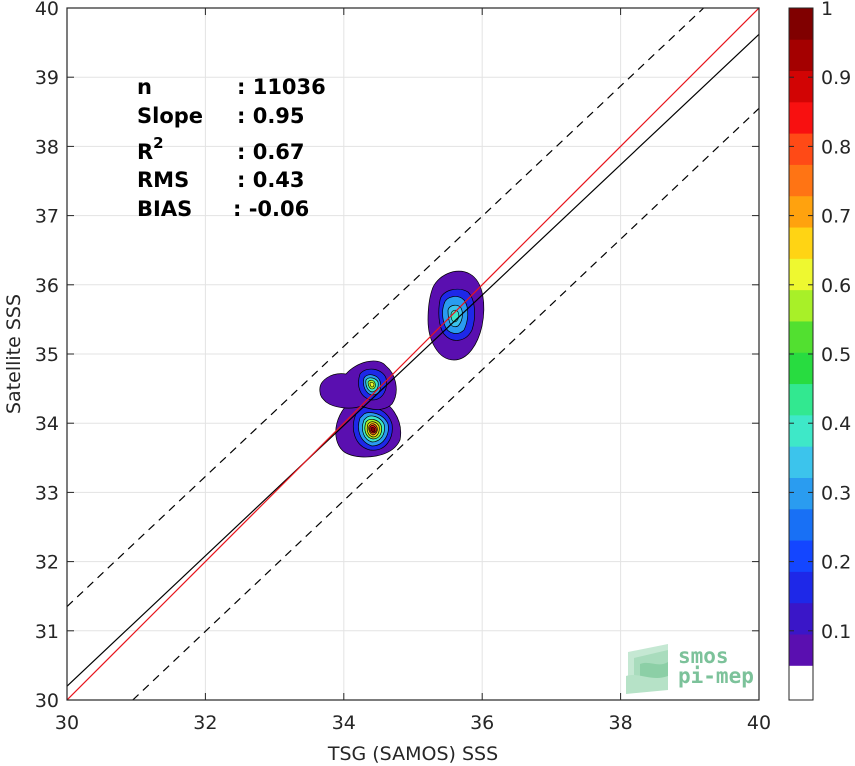 The image size is (855, 766). Describe the element at coordinates (412, 754) in the screenshot. I see `x-axis-label: TSG (SAMOS) SSS` at that location.